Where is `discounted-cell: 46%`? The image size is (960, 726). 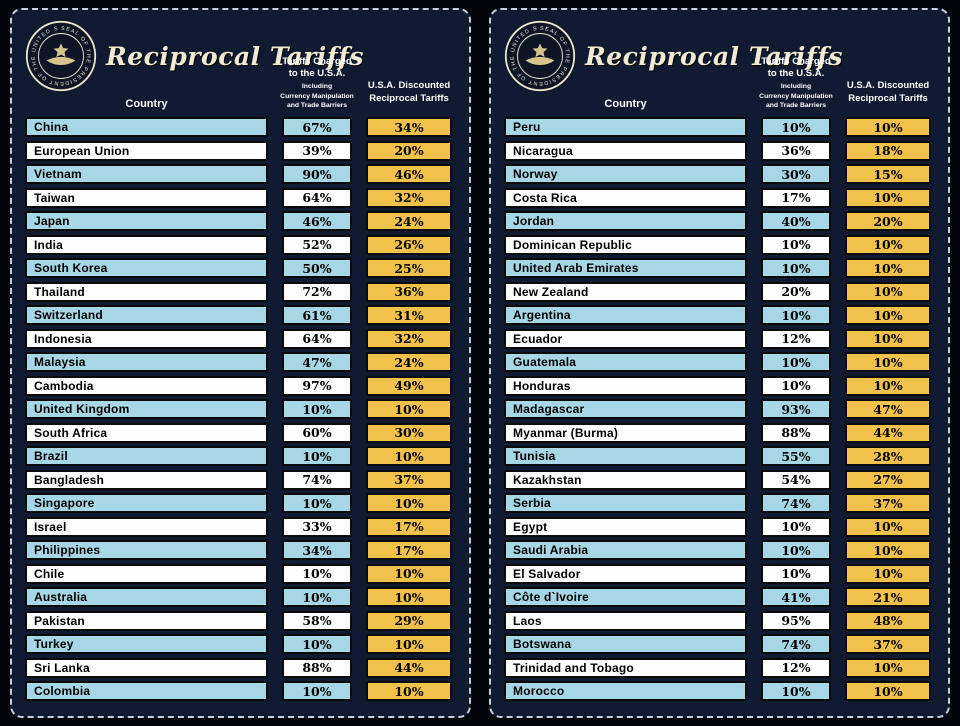
discounted-cell: 46% is located at coordinates (409, 174).